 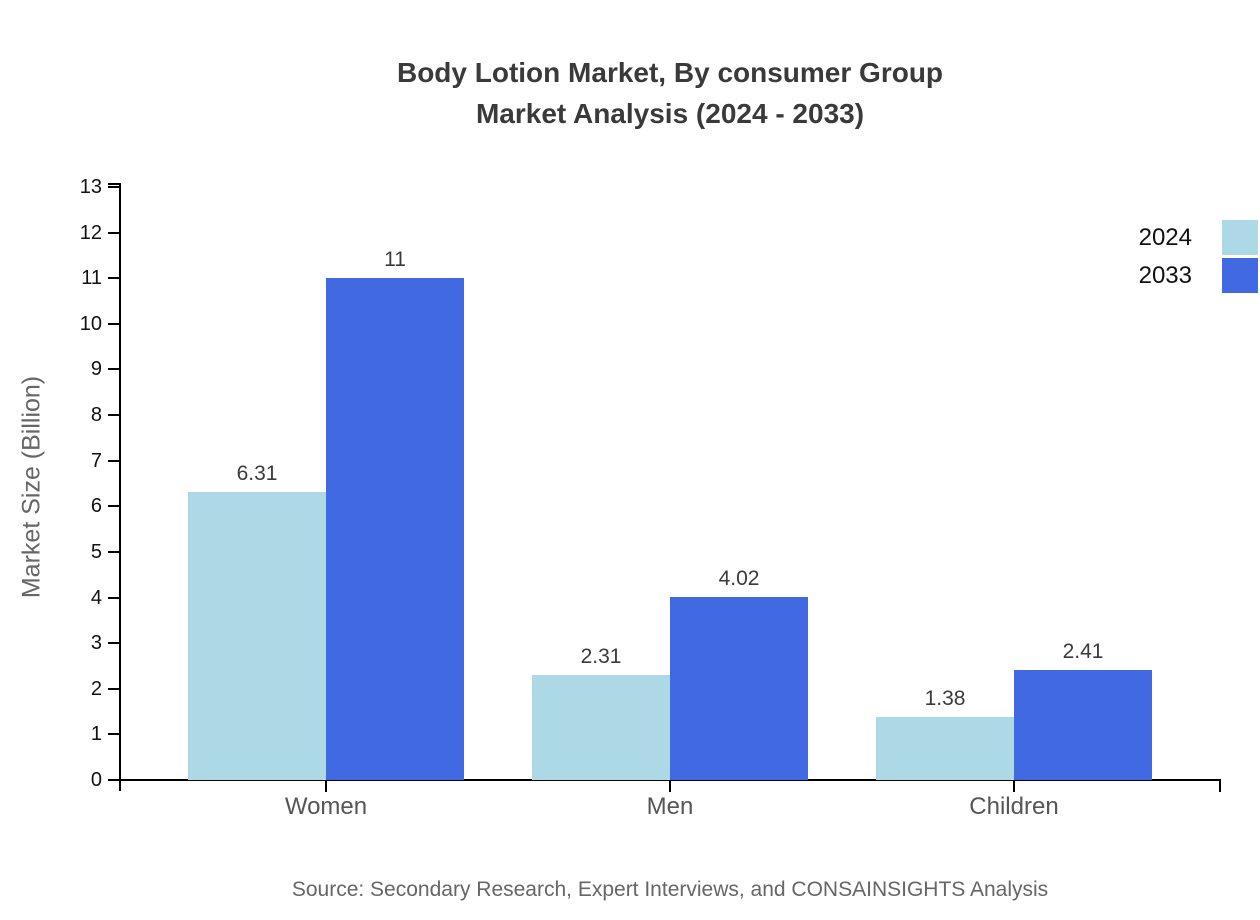 What do you see at coordinates (1014, 785) in the screenshot?
I see `x-tick-children` at bounding box center [1014, 785].